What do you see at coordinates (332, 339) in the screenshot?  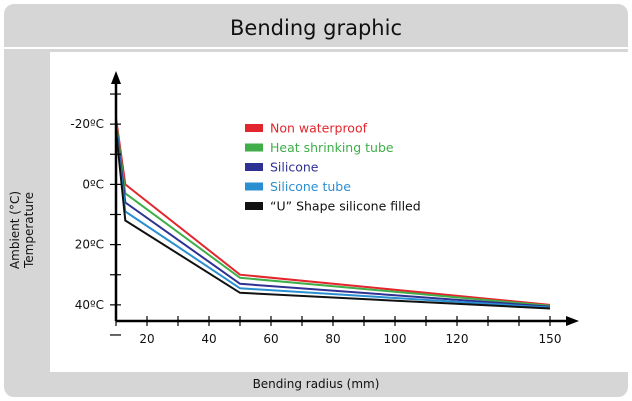 I see `x-tick-label: 80` at bounding box center [332, 339].